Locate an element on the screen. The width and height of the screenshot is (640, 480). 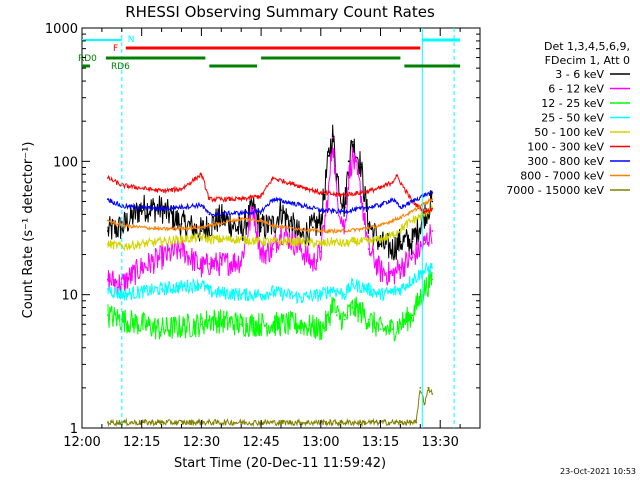
flag-label-rd6: RD6 is located at coordinates (120, 67).